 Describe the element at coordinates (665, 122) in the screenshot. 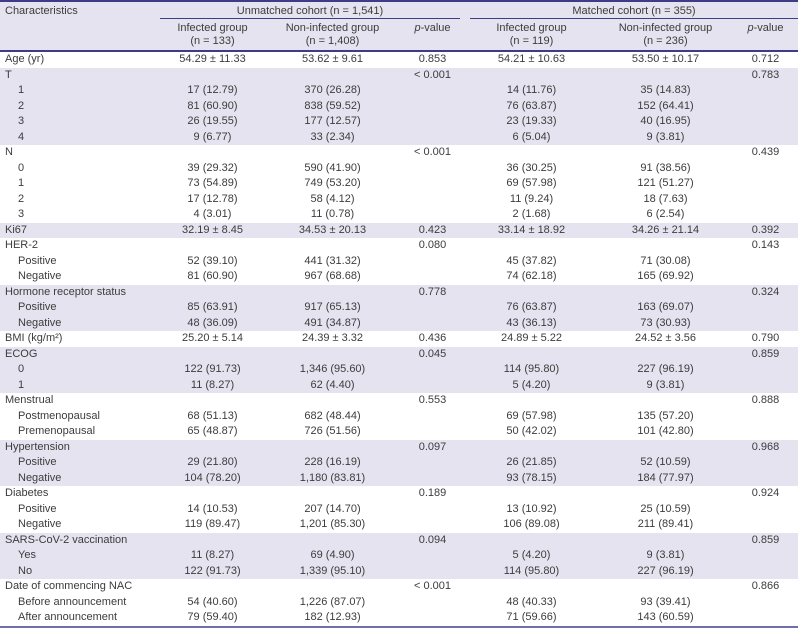

I see `value-cell: 40 (16.95)` at that location.